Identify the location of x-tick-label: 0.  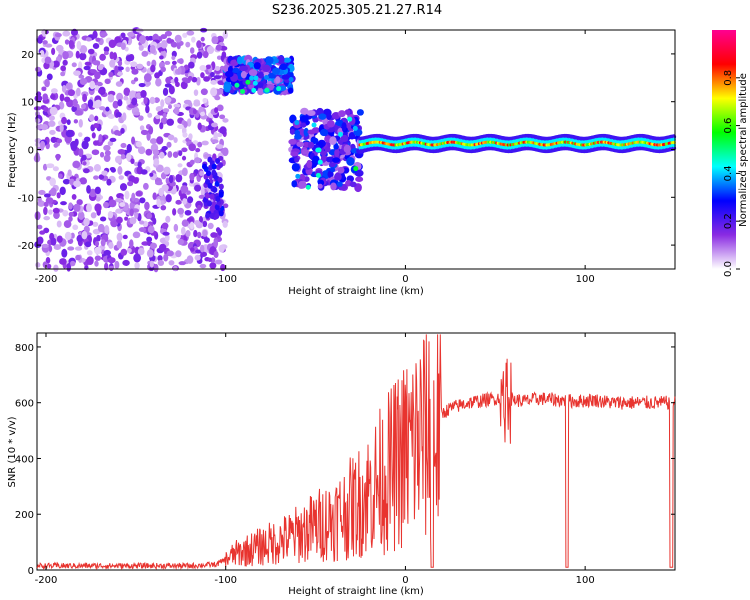
(405, 580).